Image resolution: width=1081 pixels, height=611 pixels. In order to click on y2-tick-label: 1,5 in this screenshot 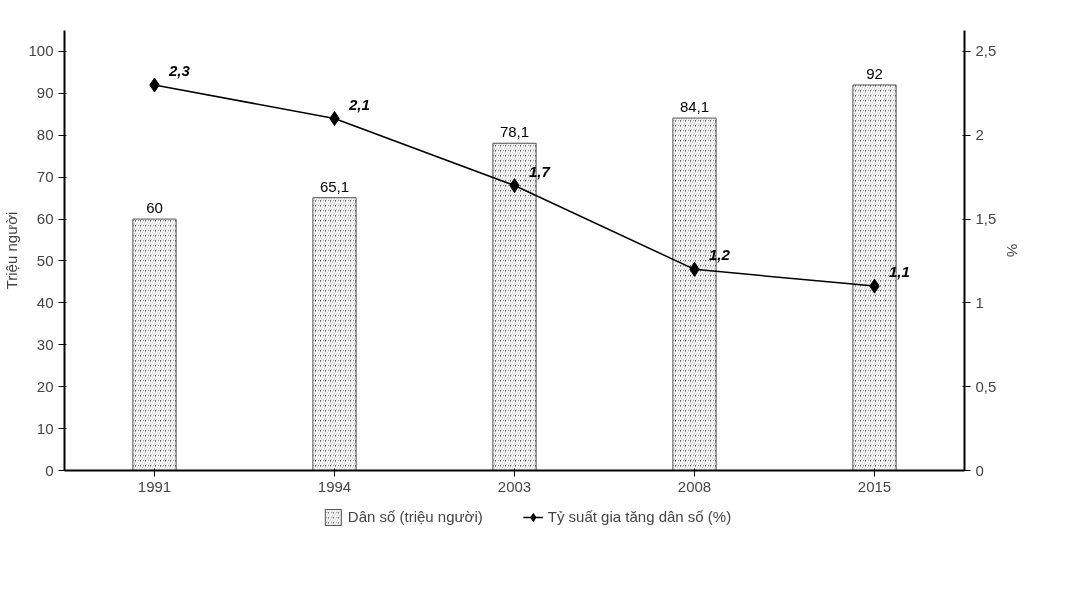, I will do `click(986, 219)`.